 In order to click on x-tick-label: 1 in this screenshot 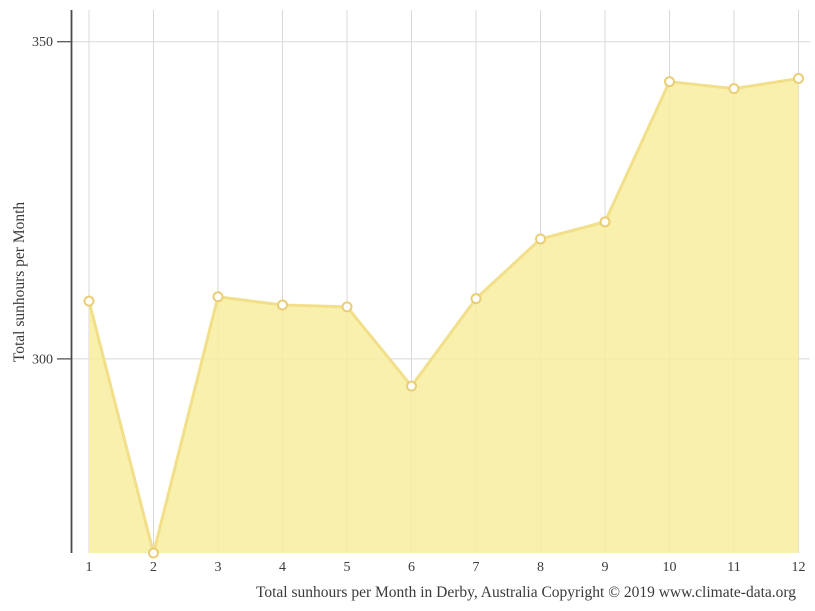, I will do `click(89, 567)`.